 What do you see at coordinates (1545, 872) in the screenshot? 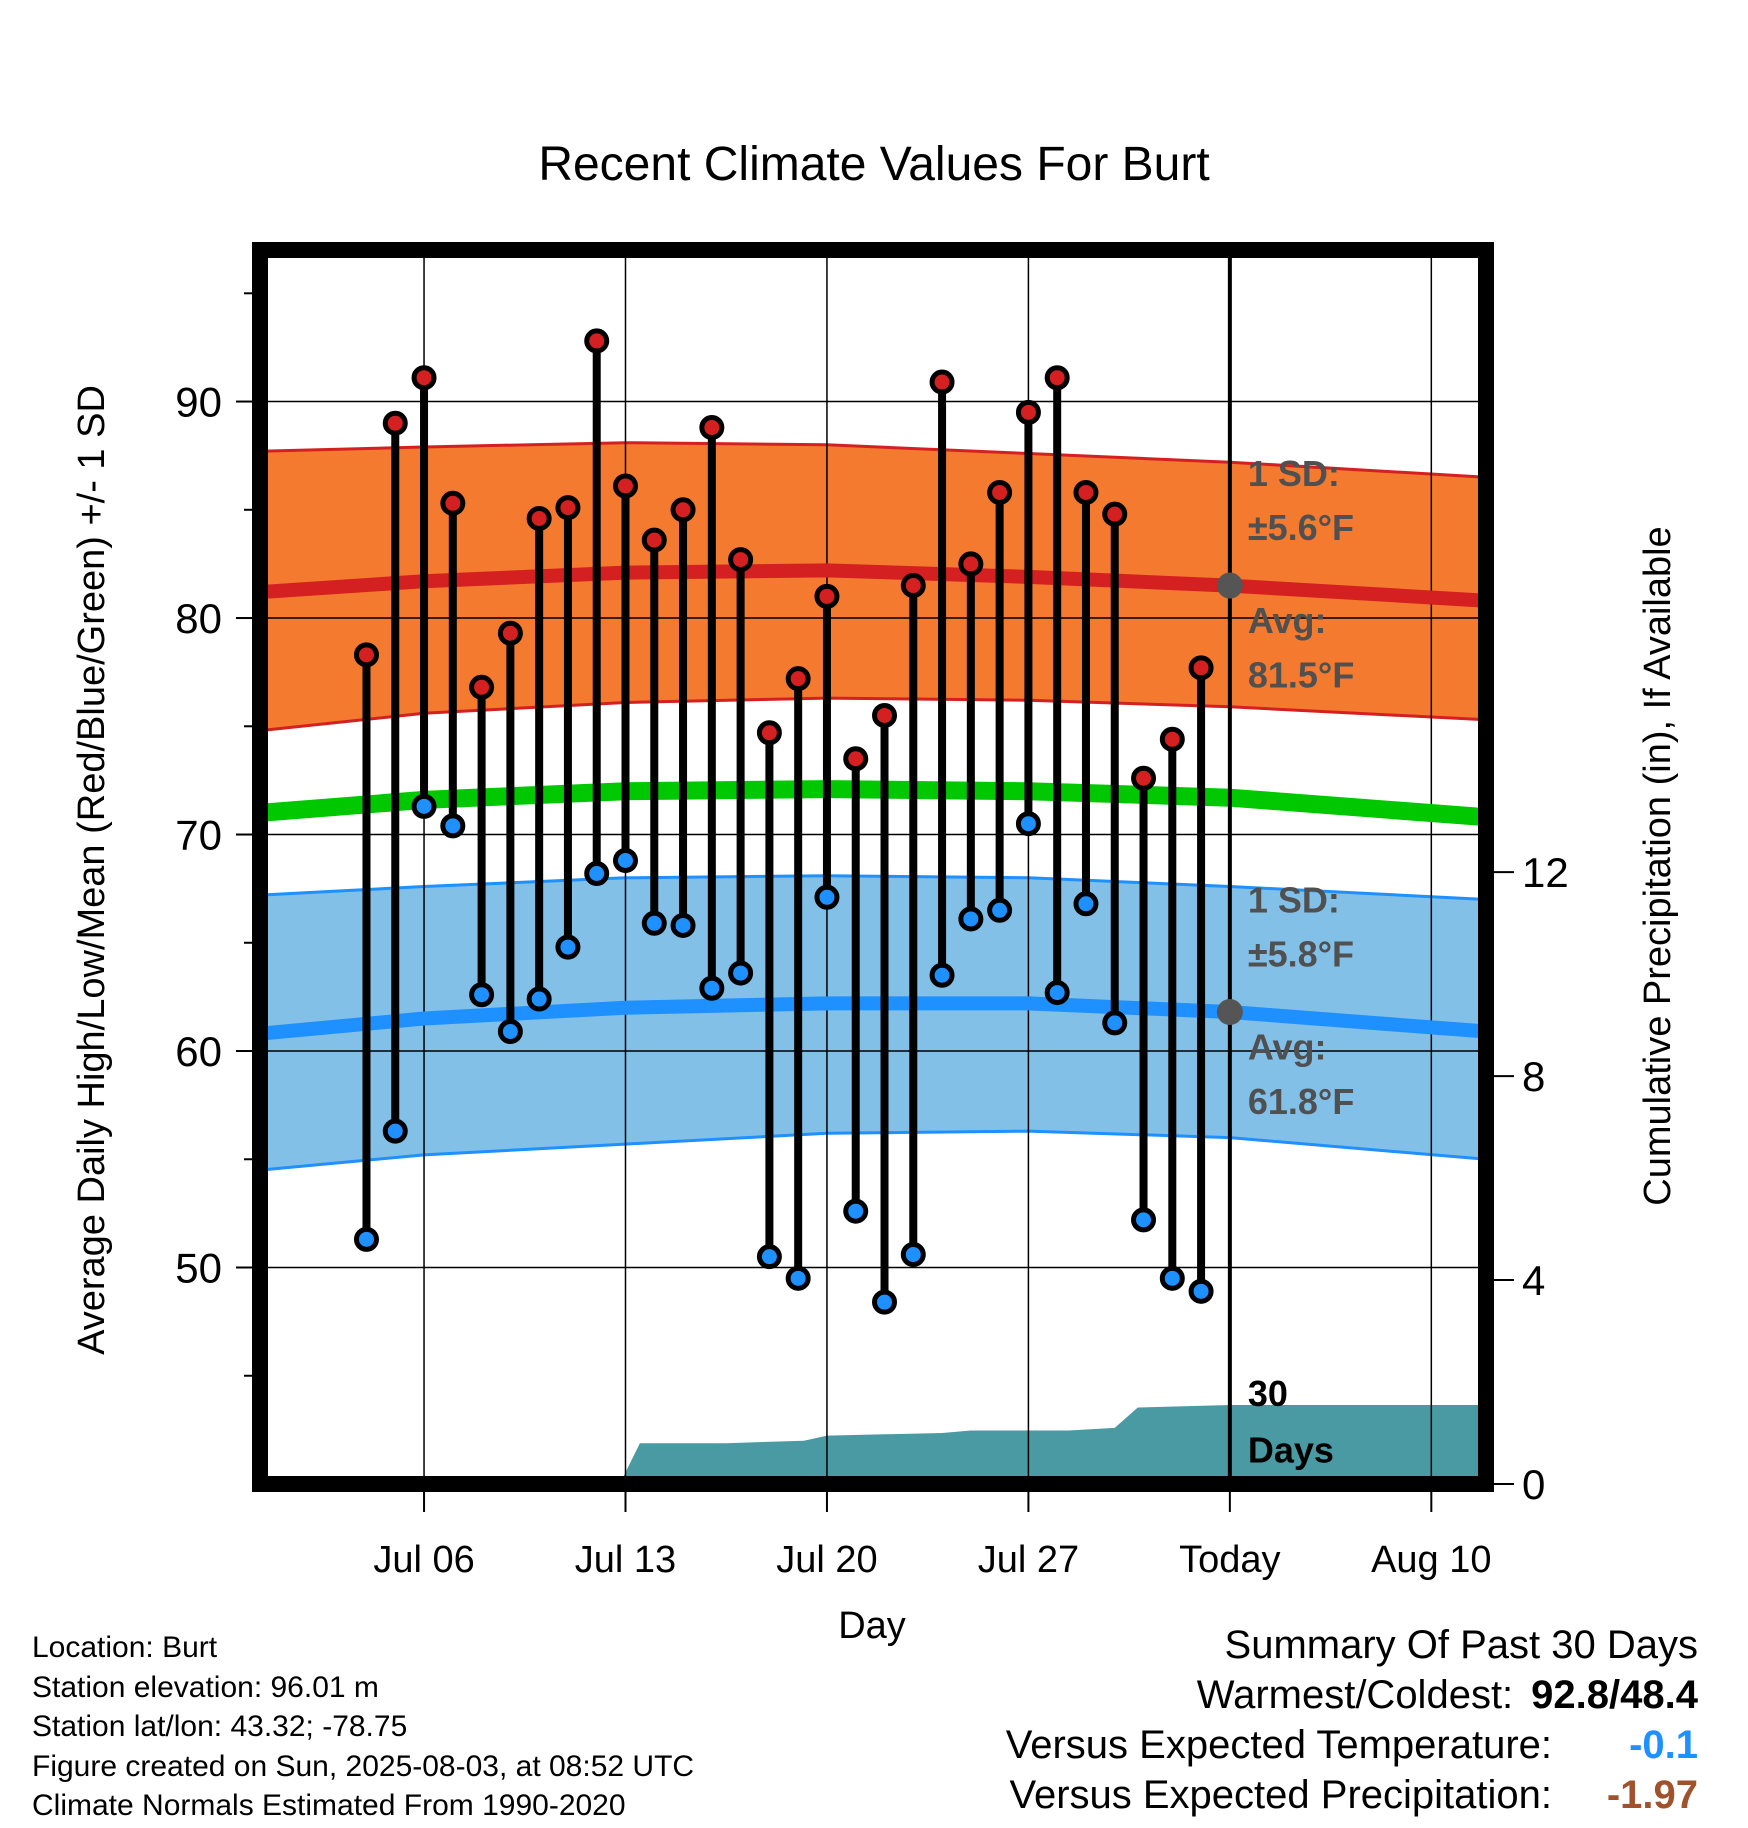
I see `y2-tick-label-12: 12` at bounding box center [1545, 872].